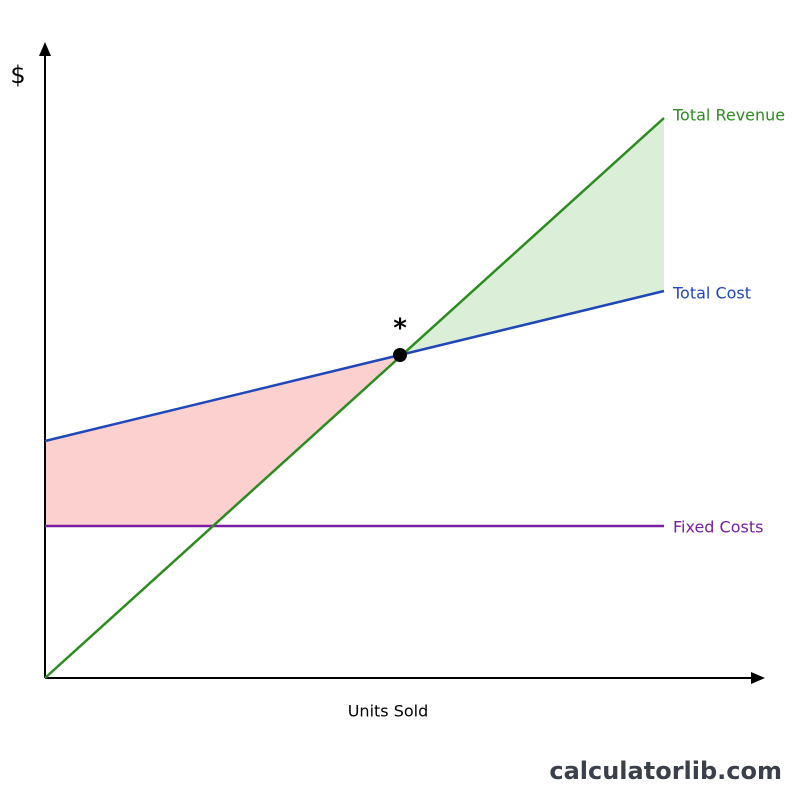 The image size is (800, 800). Describe the element at coordinates (718, 527) in the screenshot. I see `fixed-costs-label: Fixed Costs` at that location.